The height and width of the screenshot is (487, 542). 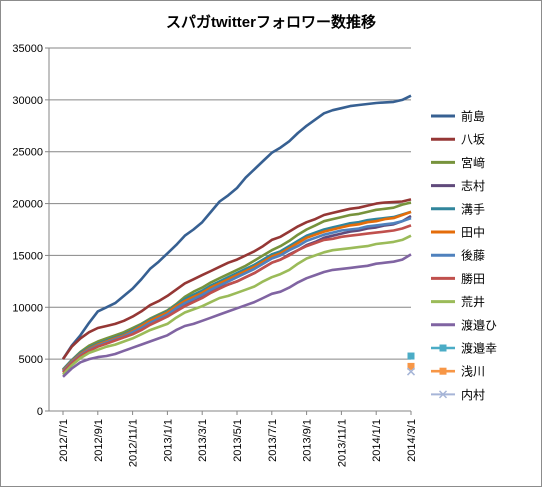 I want to click on y-tick-label: 20000, so click(x=27, y=205).